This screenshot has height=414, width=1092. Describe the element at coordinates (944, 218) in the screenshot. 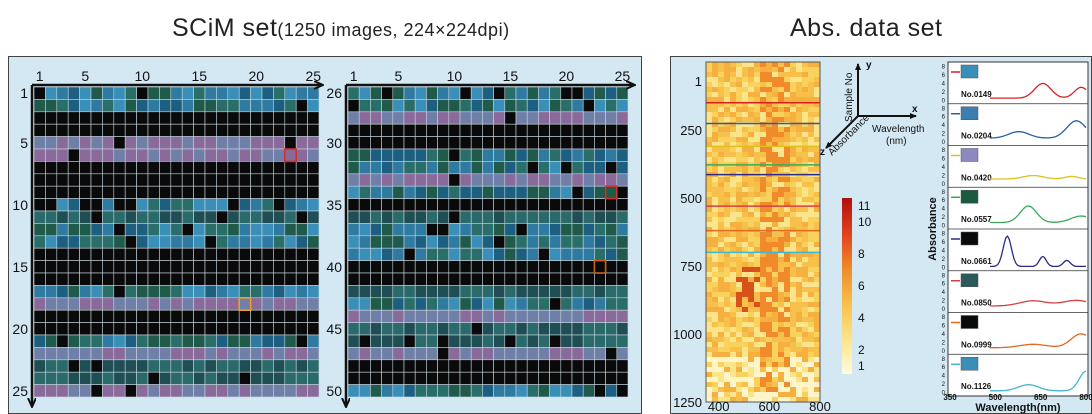

I see `spectrum-y-tick: 2` at that location.